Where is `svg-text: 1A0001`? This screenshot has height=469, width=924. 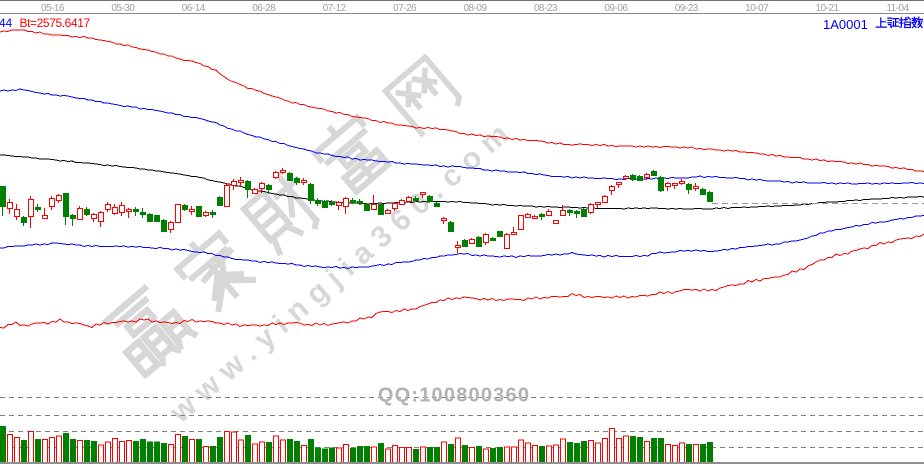
svg-text: 1A0001 is located at coordinates (845, 24).